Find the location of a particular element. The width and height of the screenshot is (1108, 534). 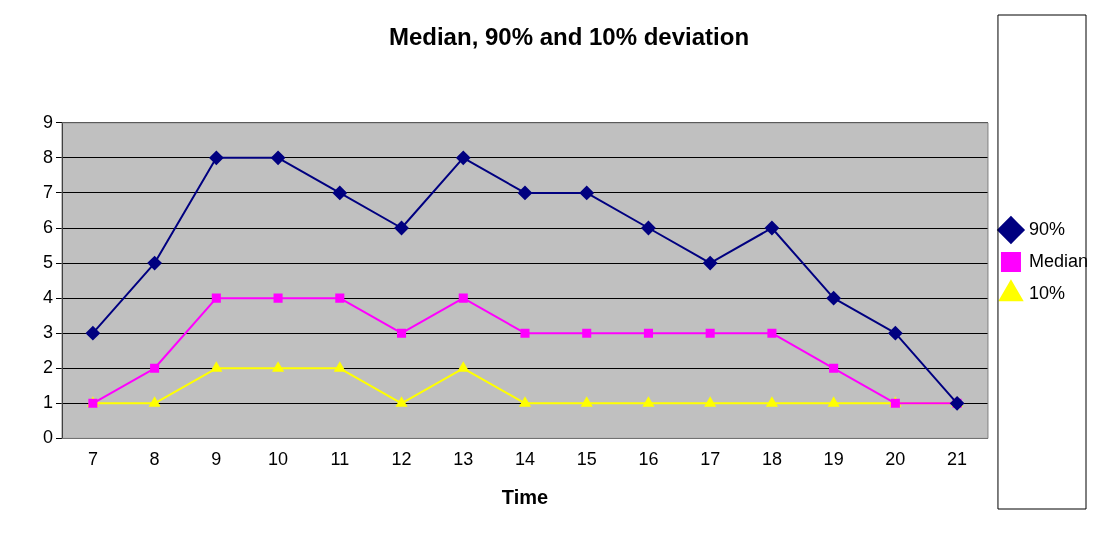

legend-label: 90% is located at coordinates (1046, 228).